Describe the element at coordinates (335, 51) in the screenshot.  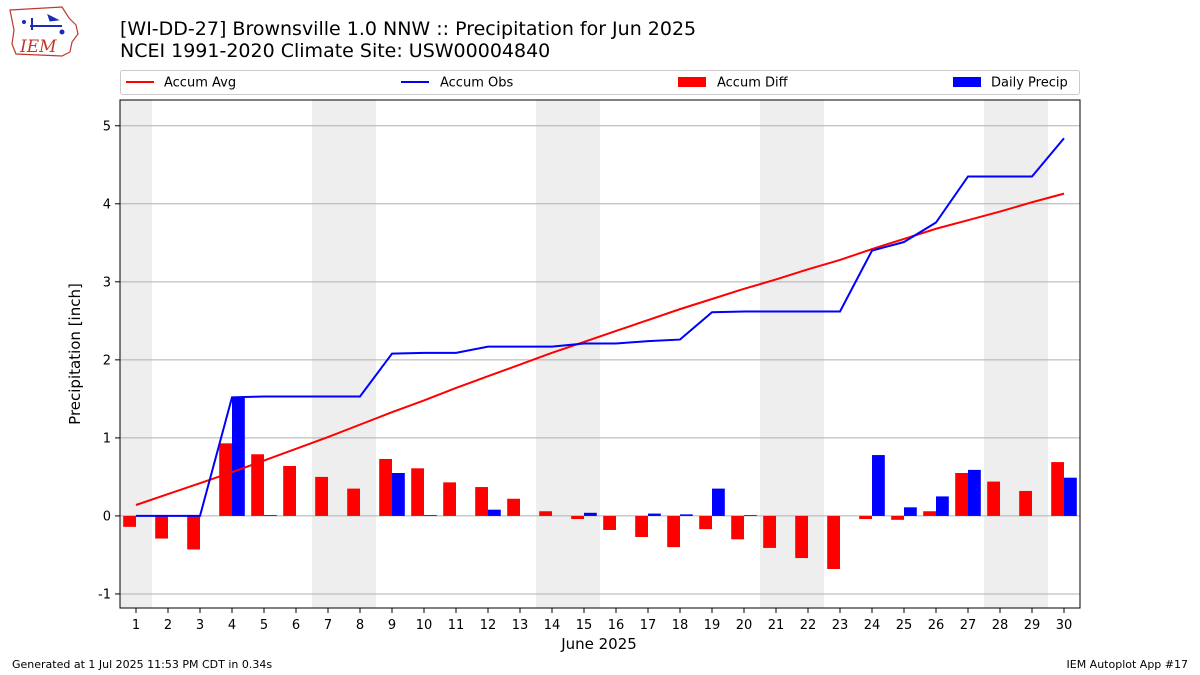
I see `chart-subtitle: NCEI 1991-2020 Climate Site: USW00004840` at that location.